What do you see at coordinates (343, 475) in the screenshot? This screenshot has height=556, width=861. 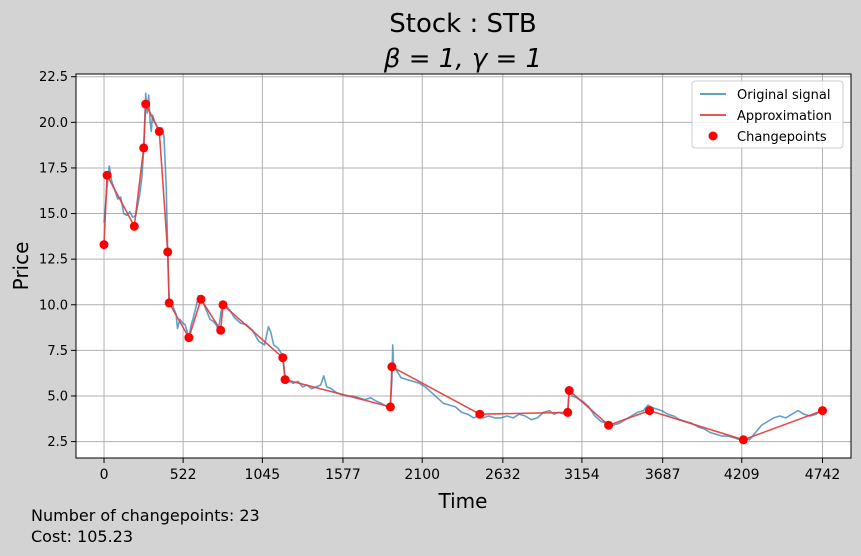 I see `x-tick-label: 1577` at bounding box center [343, 475].